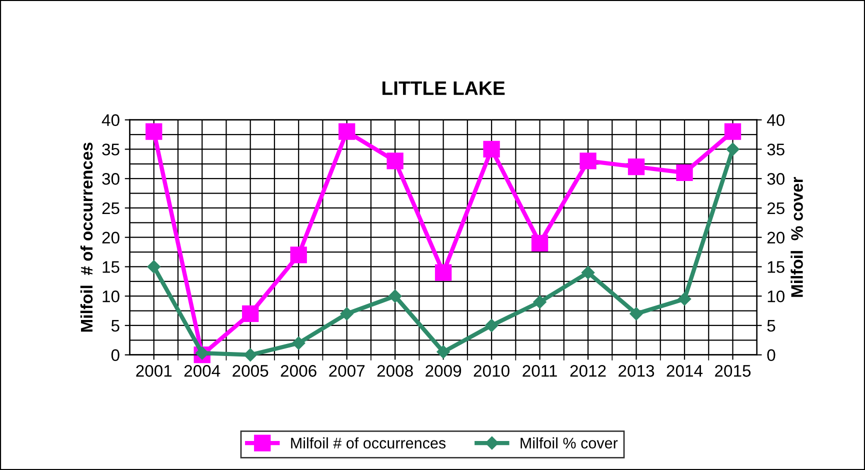  Describe the element at coordinates (443, 88) in the screenshot. I see `chart-title: LITTLE LAKE` at that location.